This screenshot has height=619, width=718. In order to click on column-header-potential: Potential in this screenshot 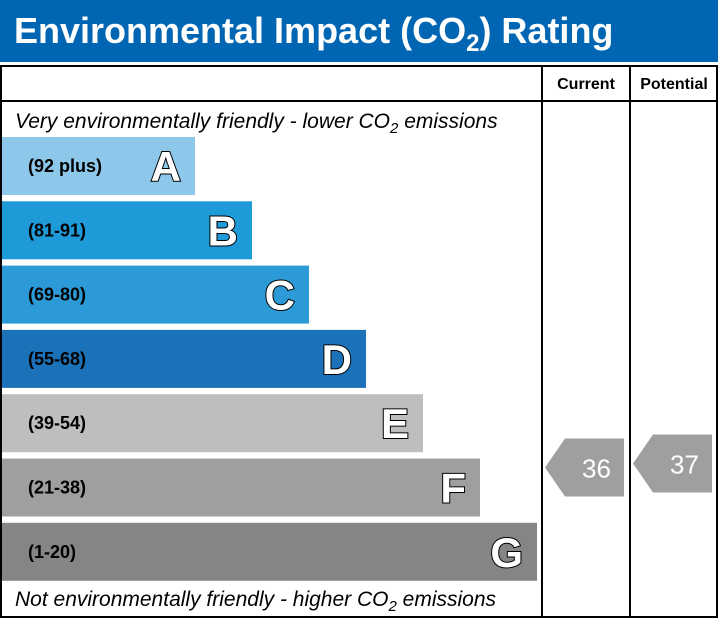, I will do `click(674, 84)`.